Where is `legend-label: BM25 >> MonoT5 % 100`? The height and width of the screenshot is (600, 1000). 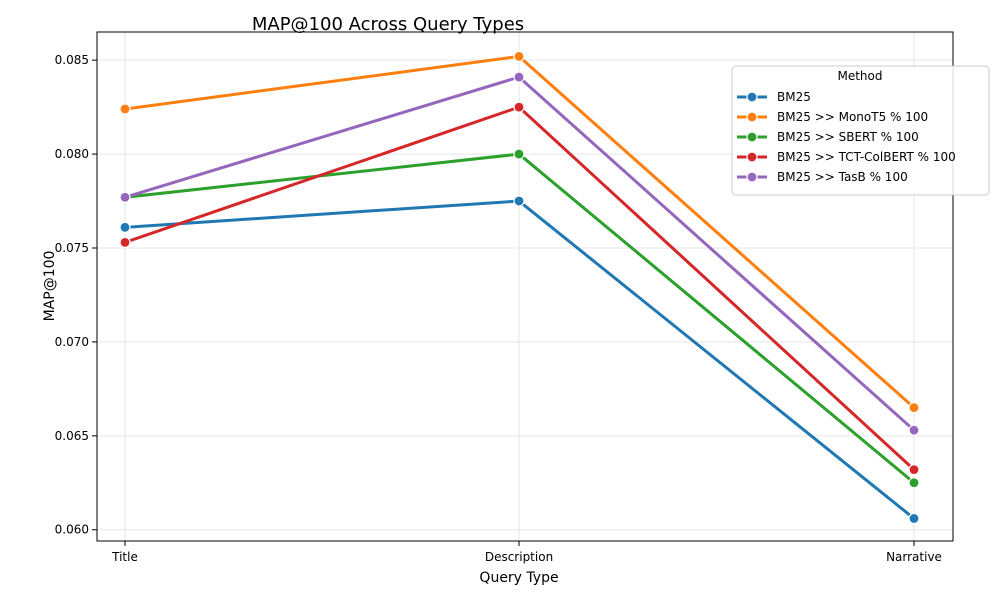
legend-label: BM25 >> MonoT5 % 100 is located at coordinates (852, 117).